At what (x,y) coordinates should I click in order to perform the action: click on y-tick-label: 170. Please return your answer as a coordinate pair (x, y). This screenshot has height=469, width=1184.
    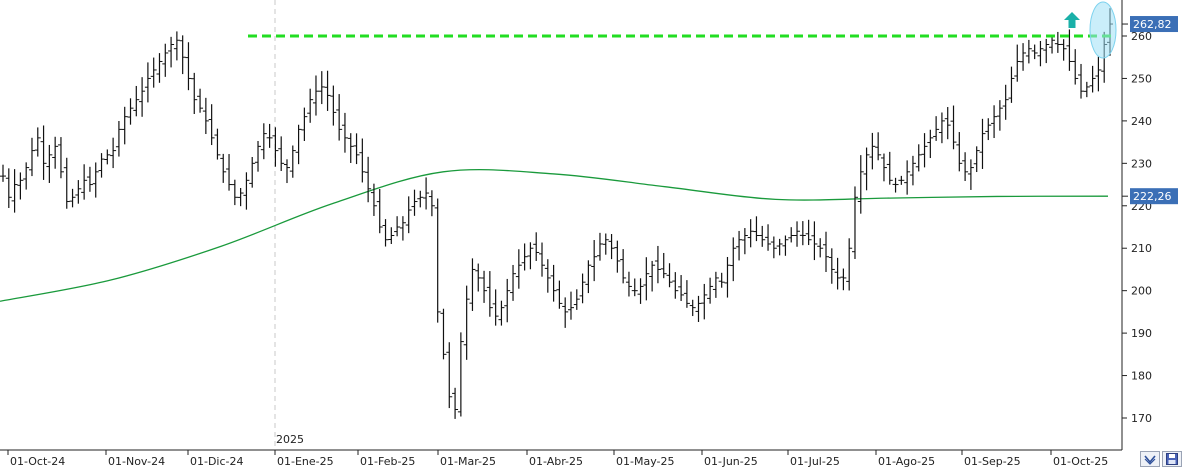
    Looking at the image, I should click on (1141, 418).